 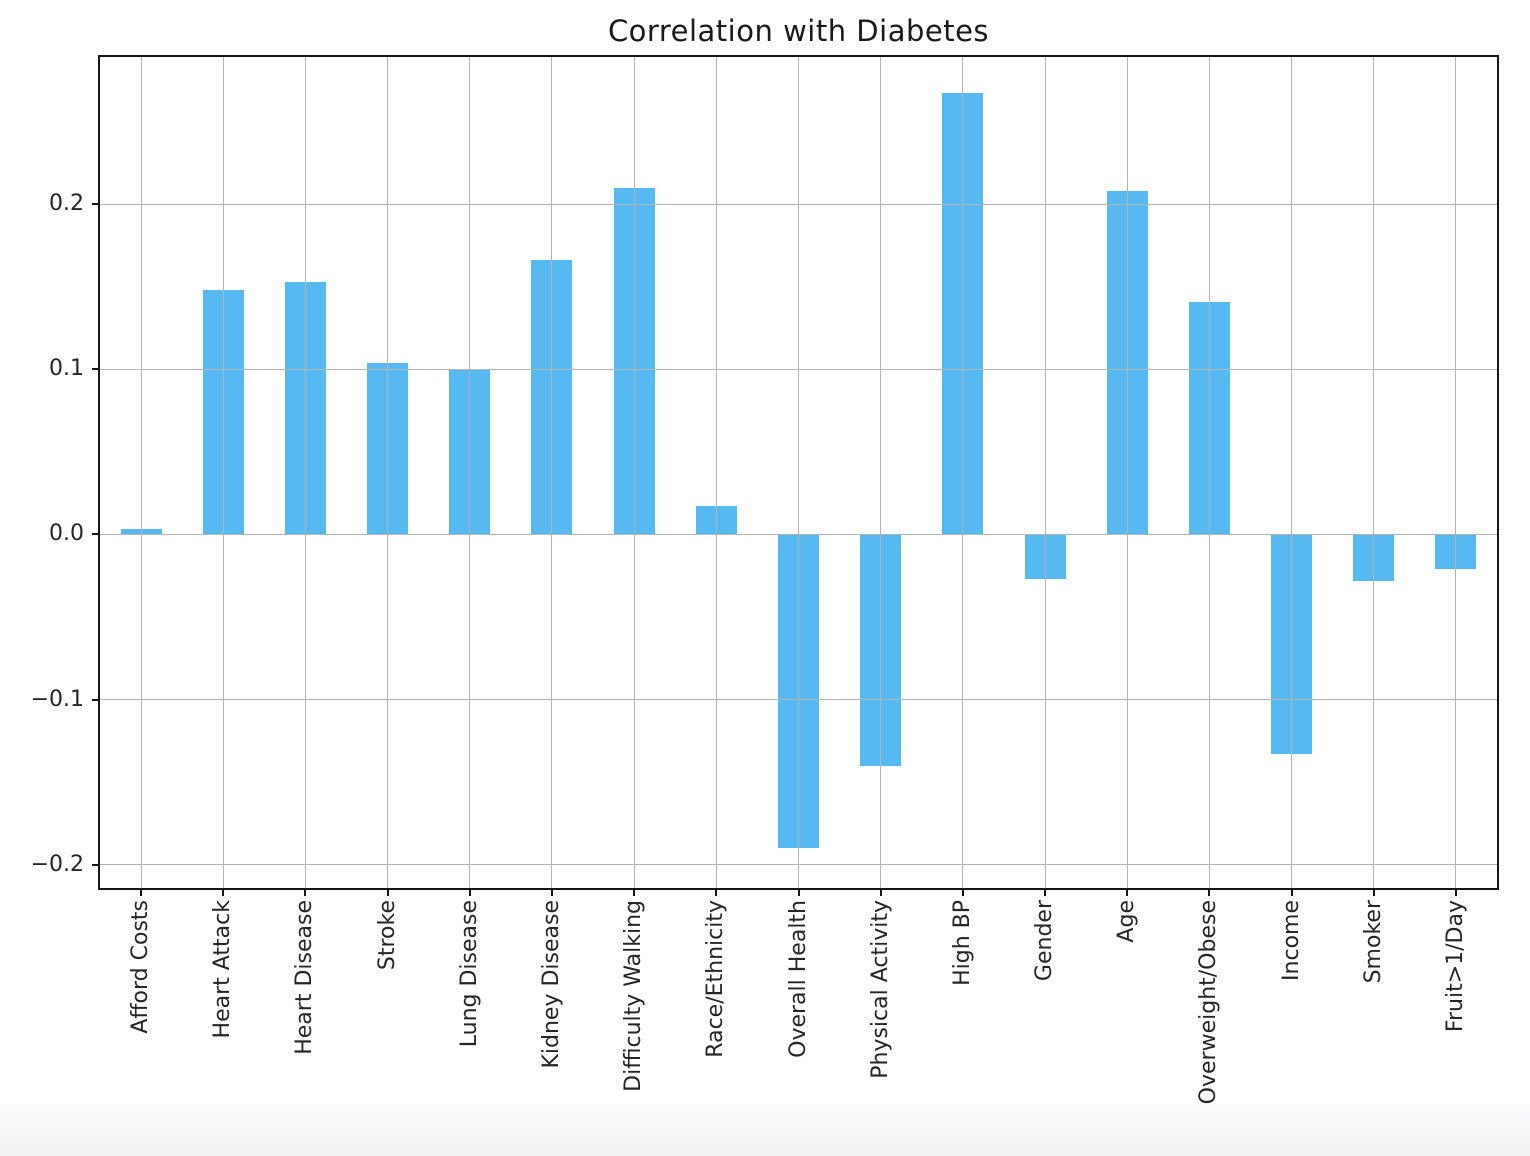 What do you see at coordinates (1209, 1002) in the screenshot?
I see `x-tick-label: Overweight/Obese` at bounding box center [1209, 1002].